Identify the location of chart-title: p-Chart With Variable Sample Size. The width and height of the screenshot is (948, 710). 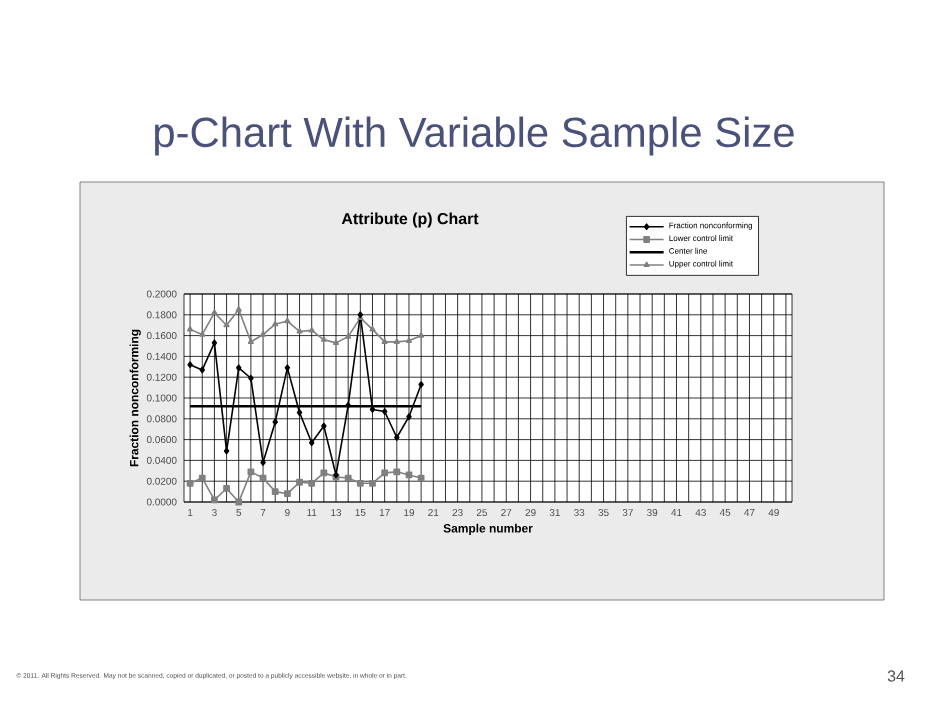
(474, 136).